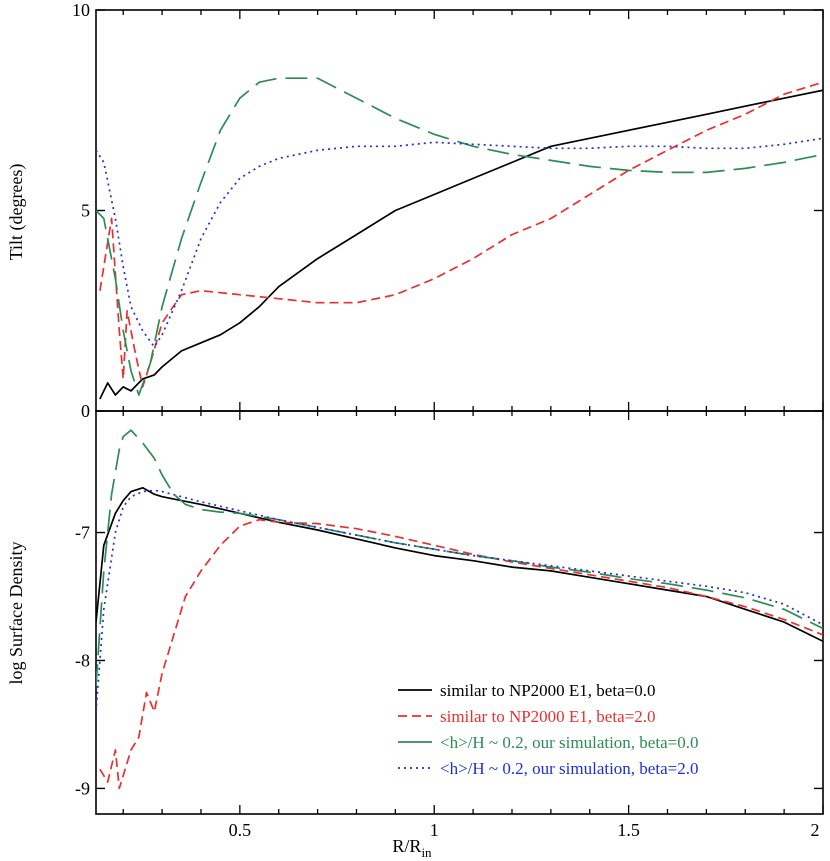 The width and height of the screenshot is (830, 861). Describe the element at coordinates (82, 533) in the screenshot. I see `density-y-tick-label: -7` at that location.